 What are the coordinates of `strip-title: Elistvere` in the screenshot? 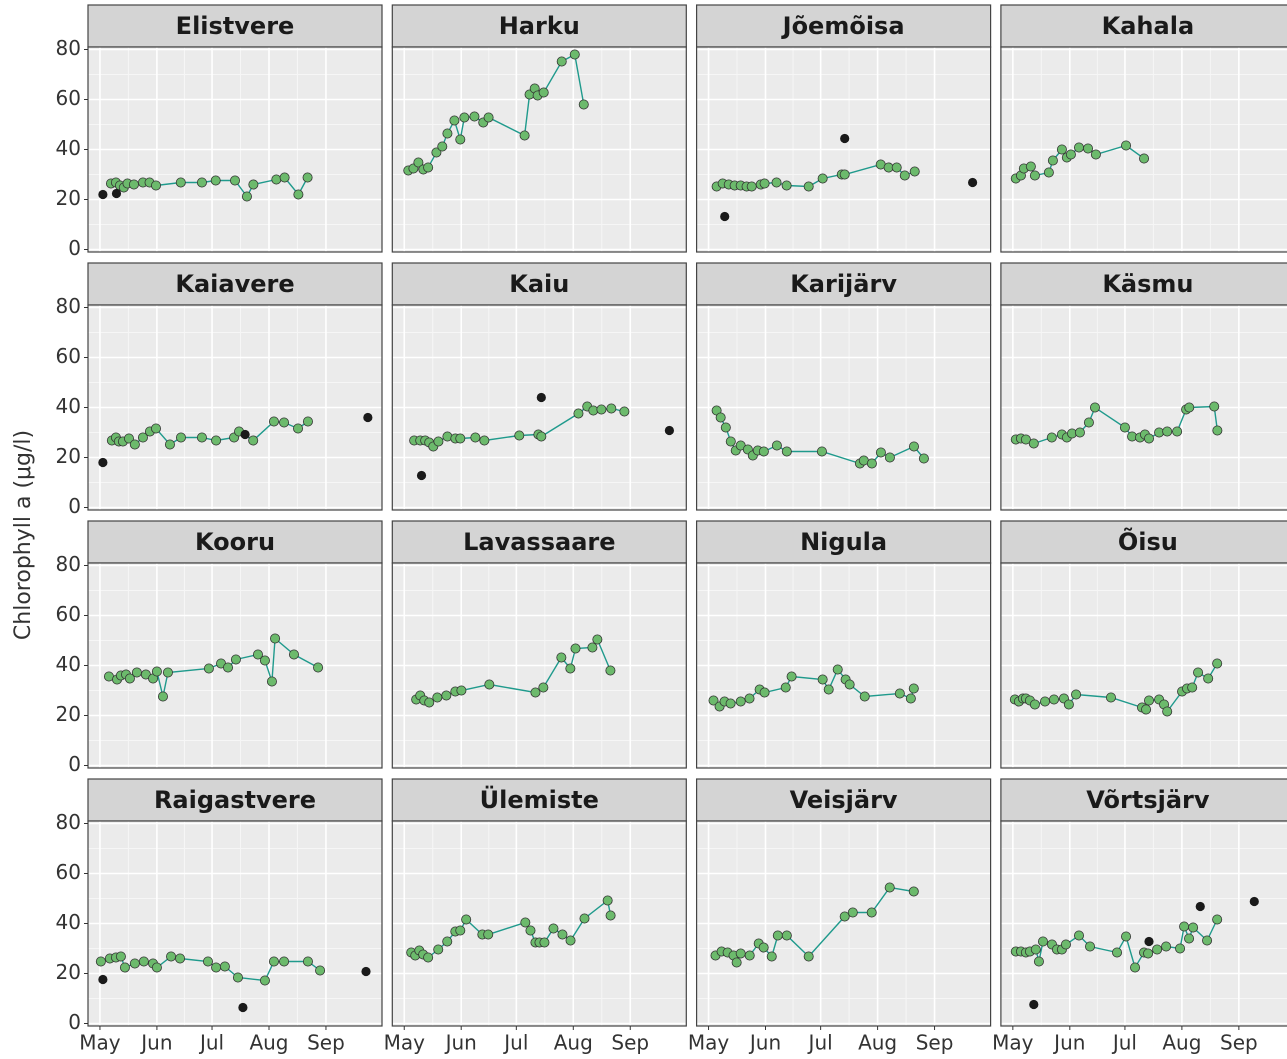 It's located at (235, 26).